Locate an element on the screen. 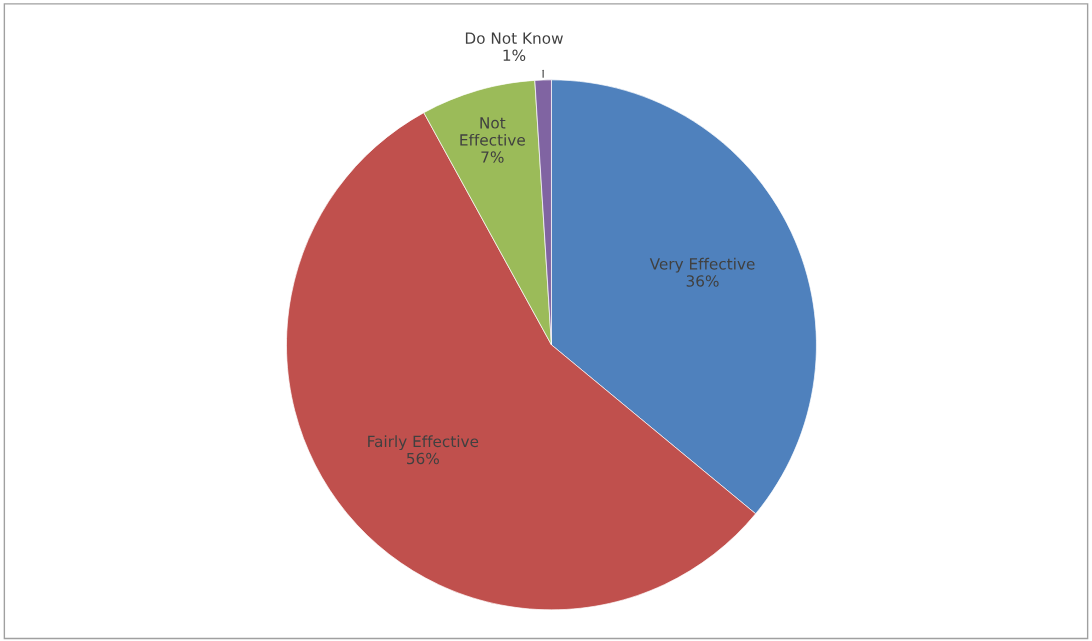 The image size is (1092, 641). data-label: 36% is located at coordinates (702, 281).